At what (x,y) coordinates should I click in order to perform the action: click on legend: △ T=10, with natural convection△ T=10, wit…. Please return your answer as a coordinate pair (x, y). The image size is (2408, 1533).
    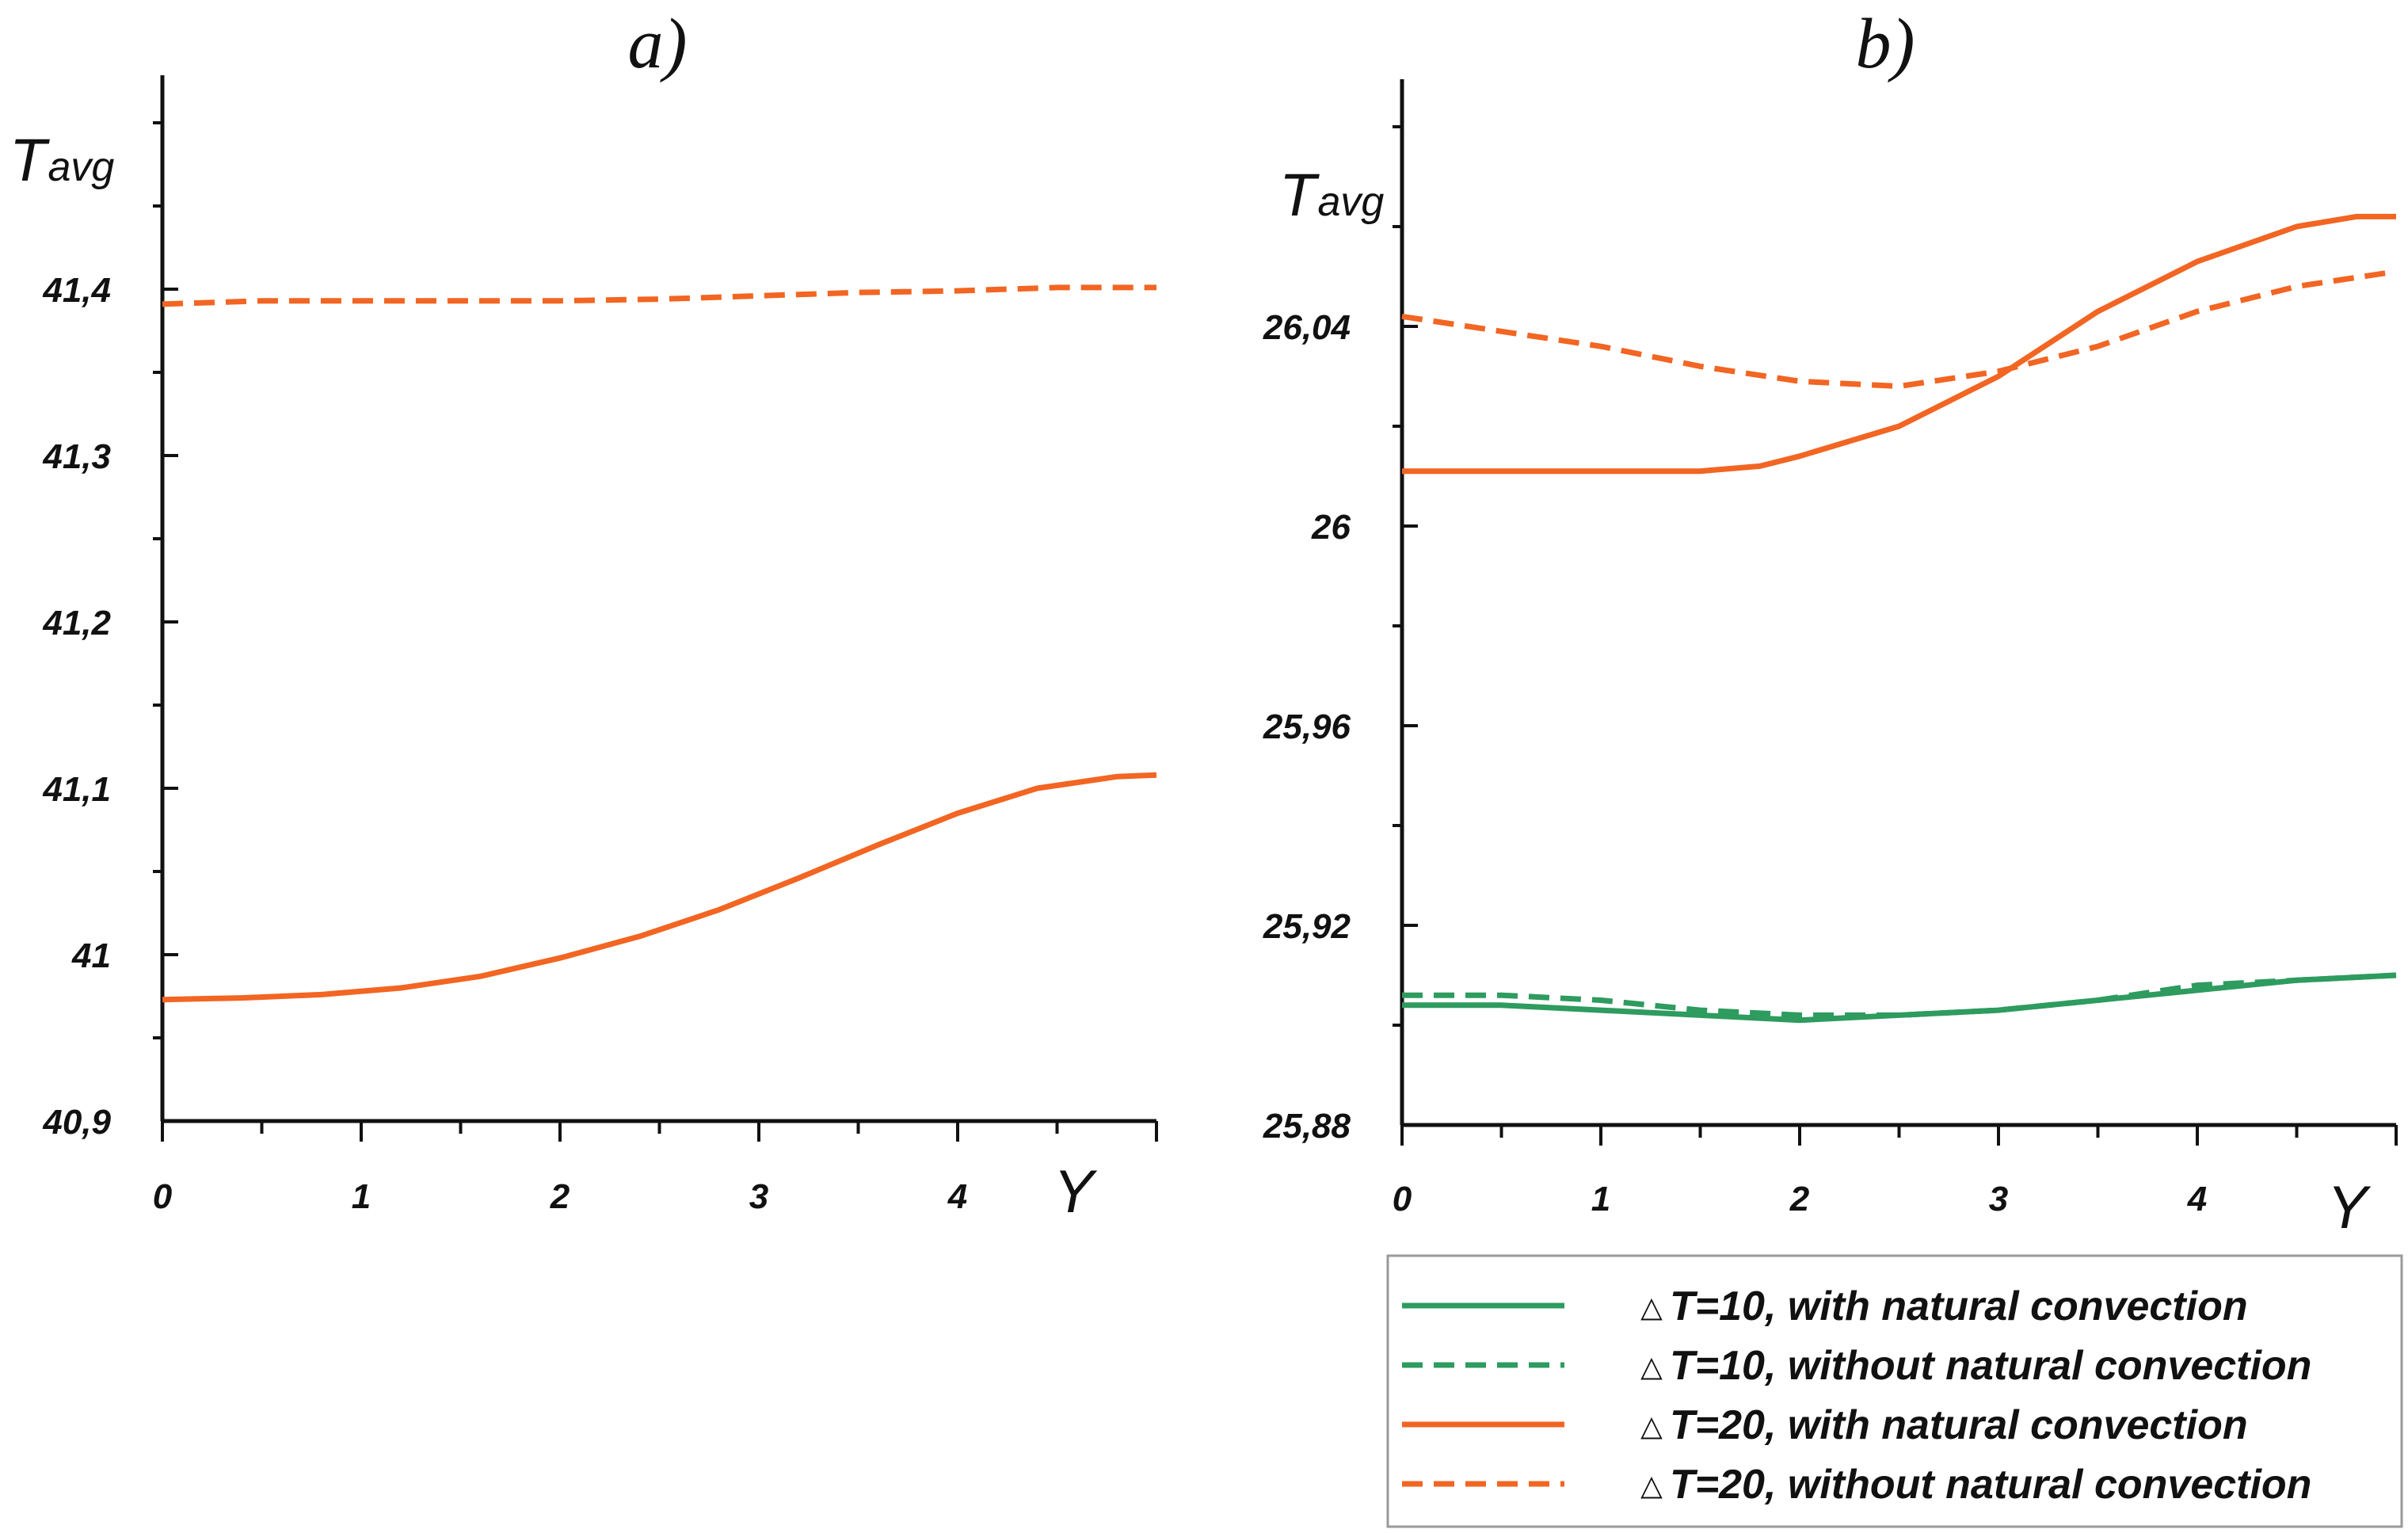
    Looking at the image, I should click on (1894, 1391).